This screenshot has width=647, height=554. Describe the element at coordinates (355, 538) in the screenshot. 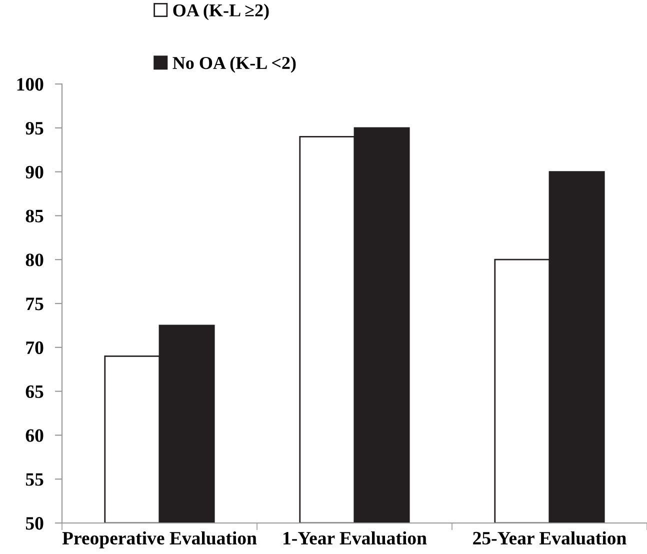

I see `x-tick-label: 1-Year Evaluation` at that location.